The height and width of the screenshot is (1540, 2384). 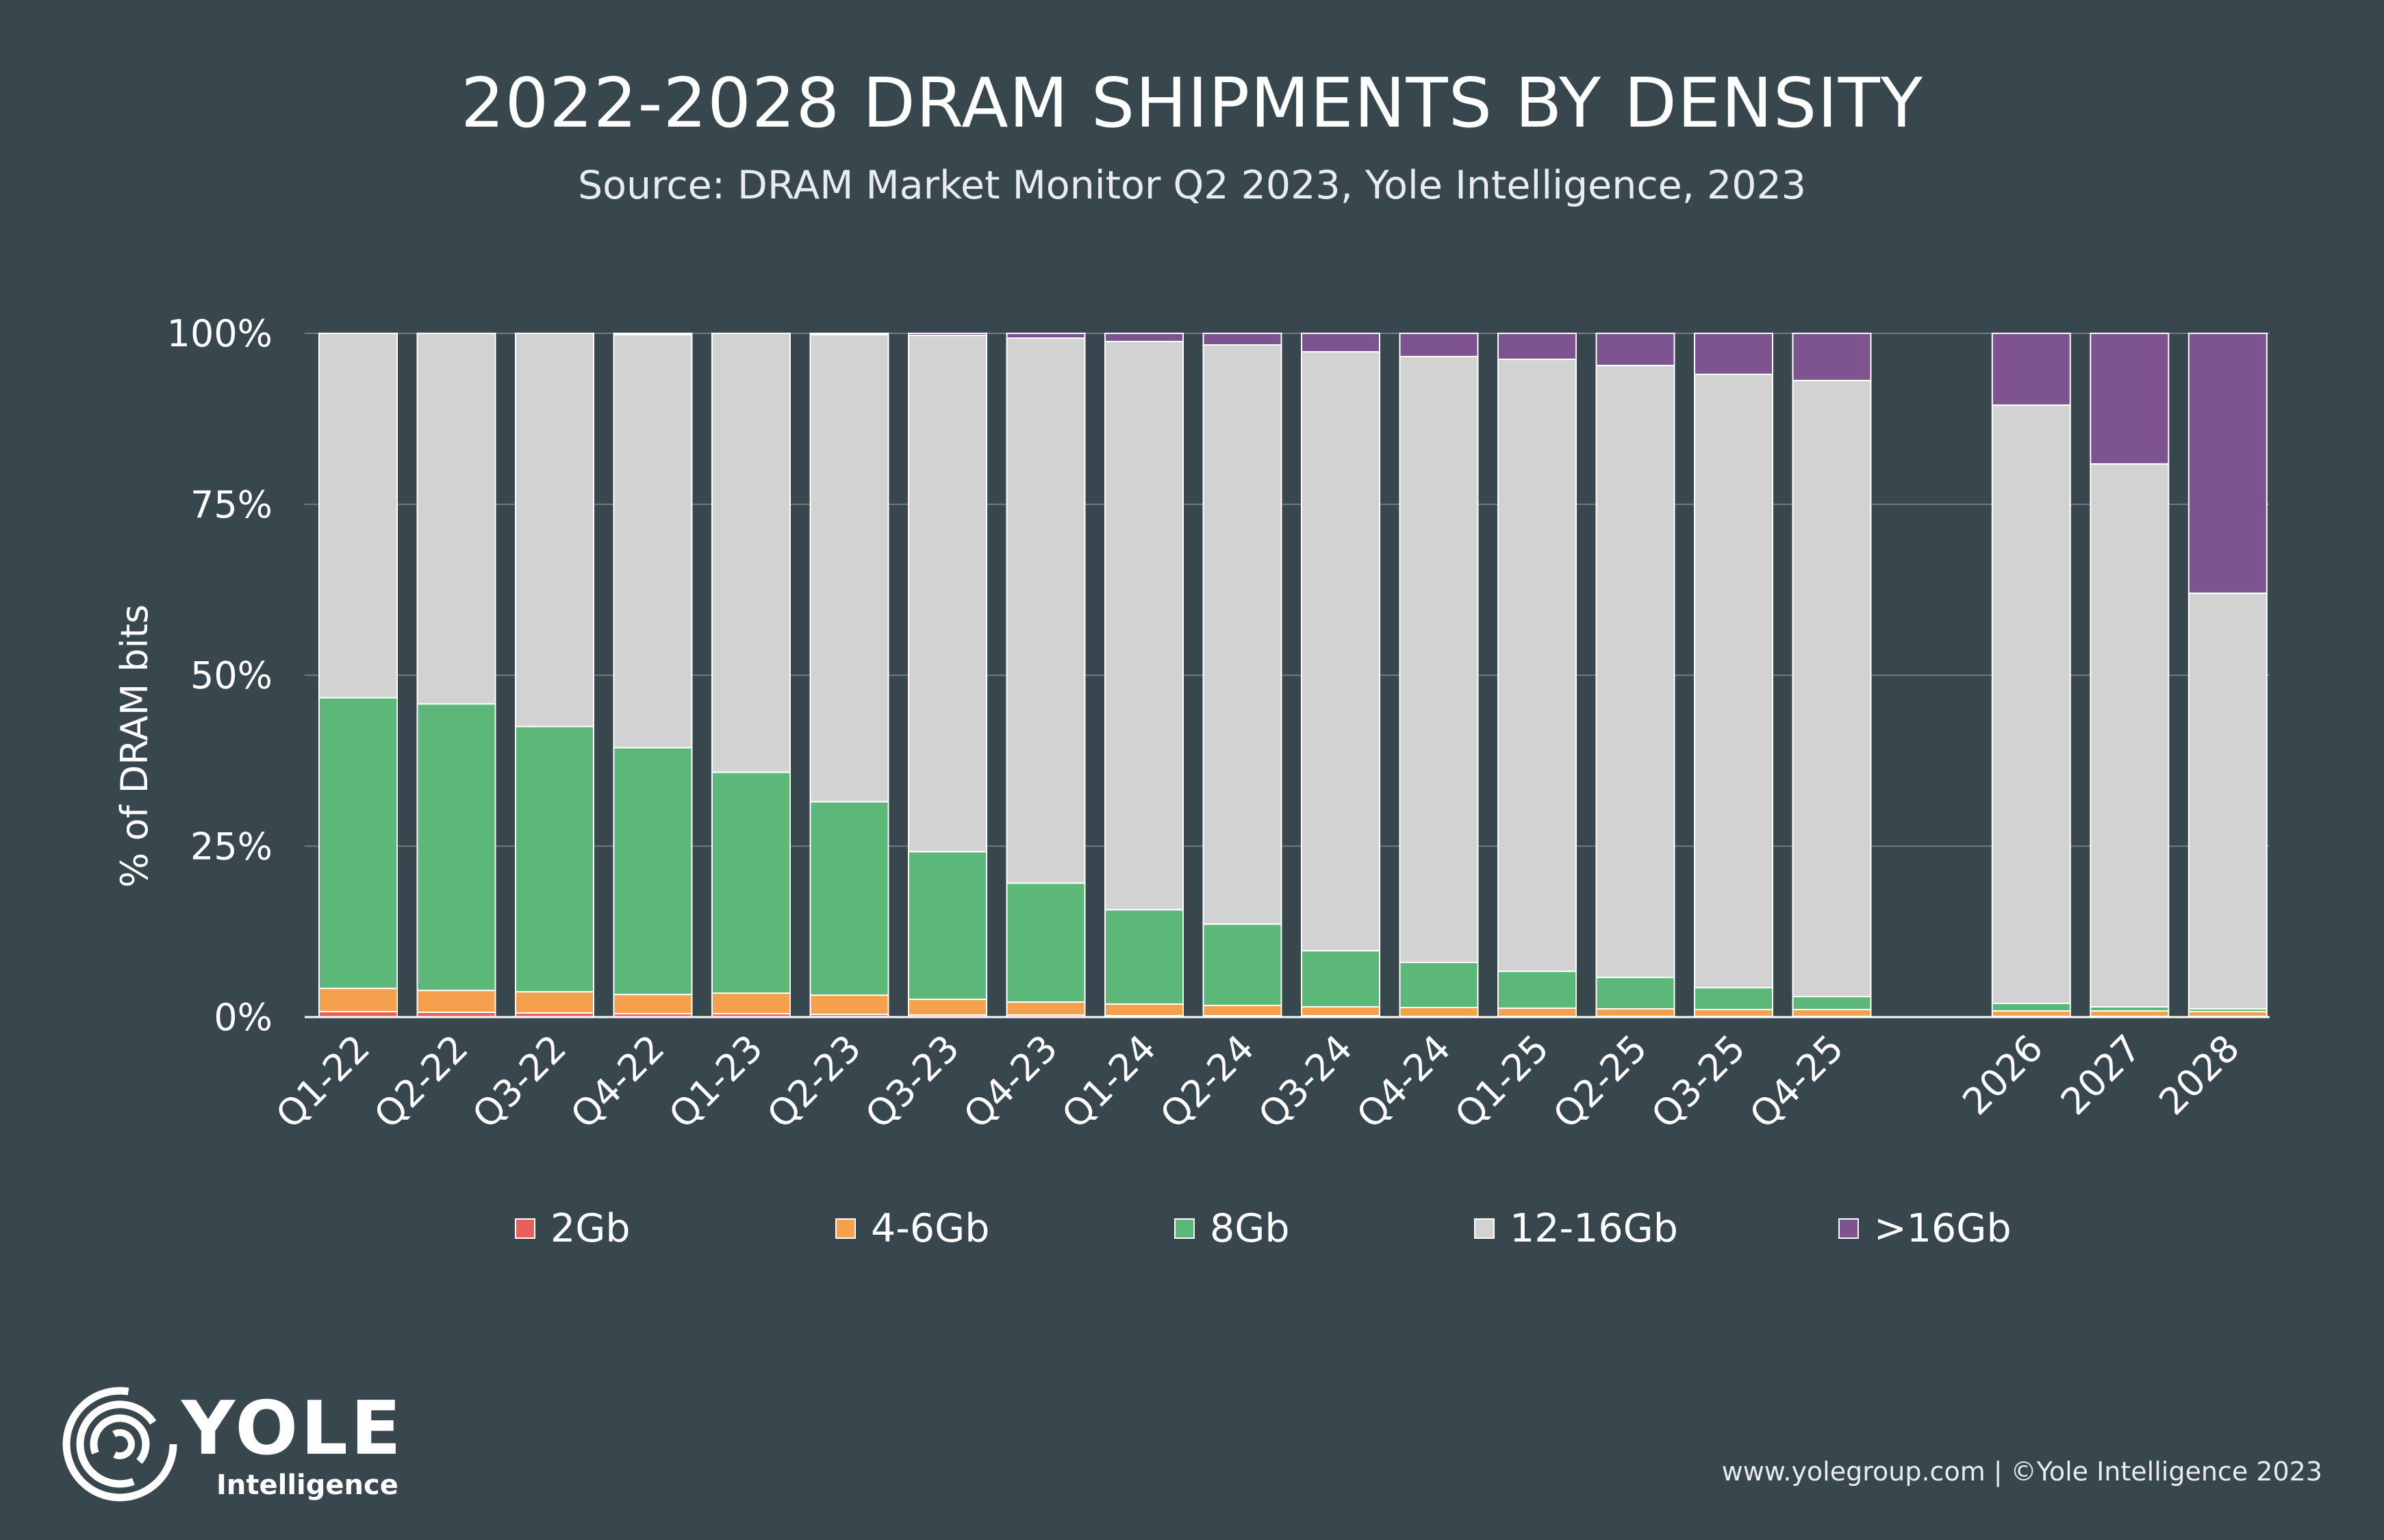 I want to click on x-tick-label: Q1-22, so click(x=323, y=1082).